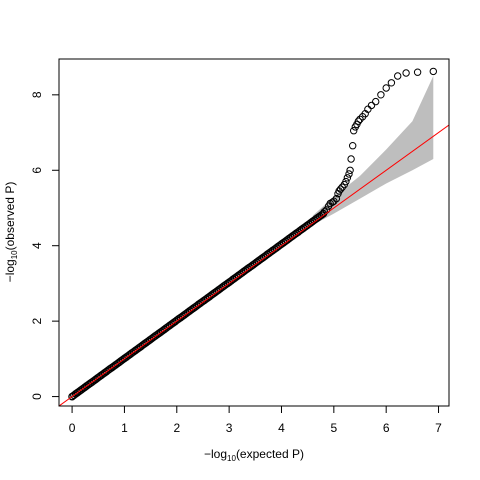 This screenshot has height=480, width=480. I want to click on y-tick-label: 2, so click(37, 320).